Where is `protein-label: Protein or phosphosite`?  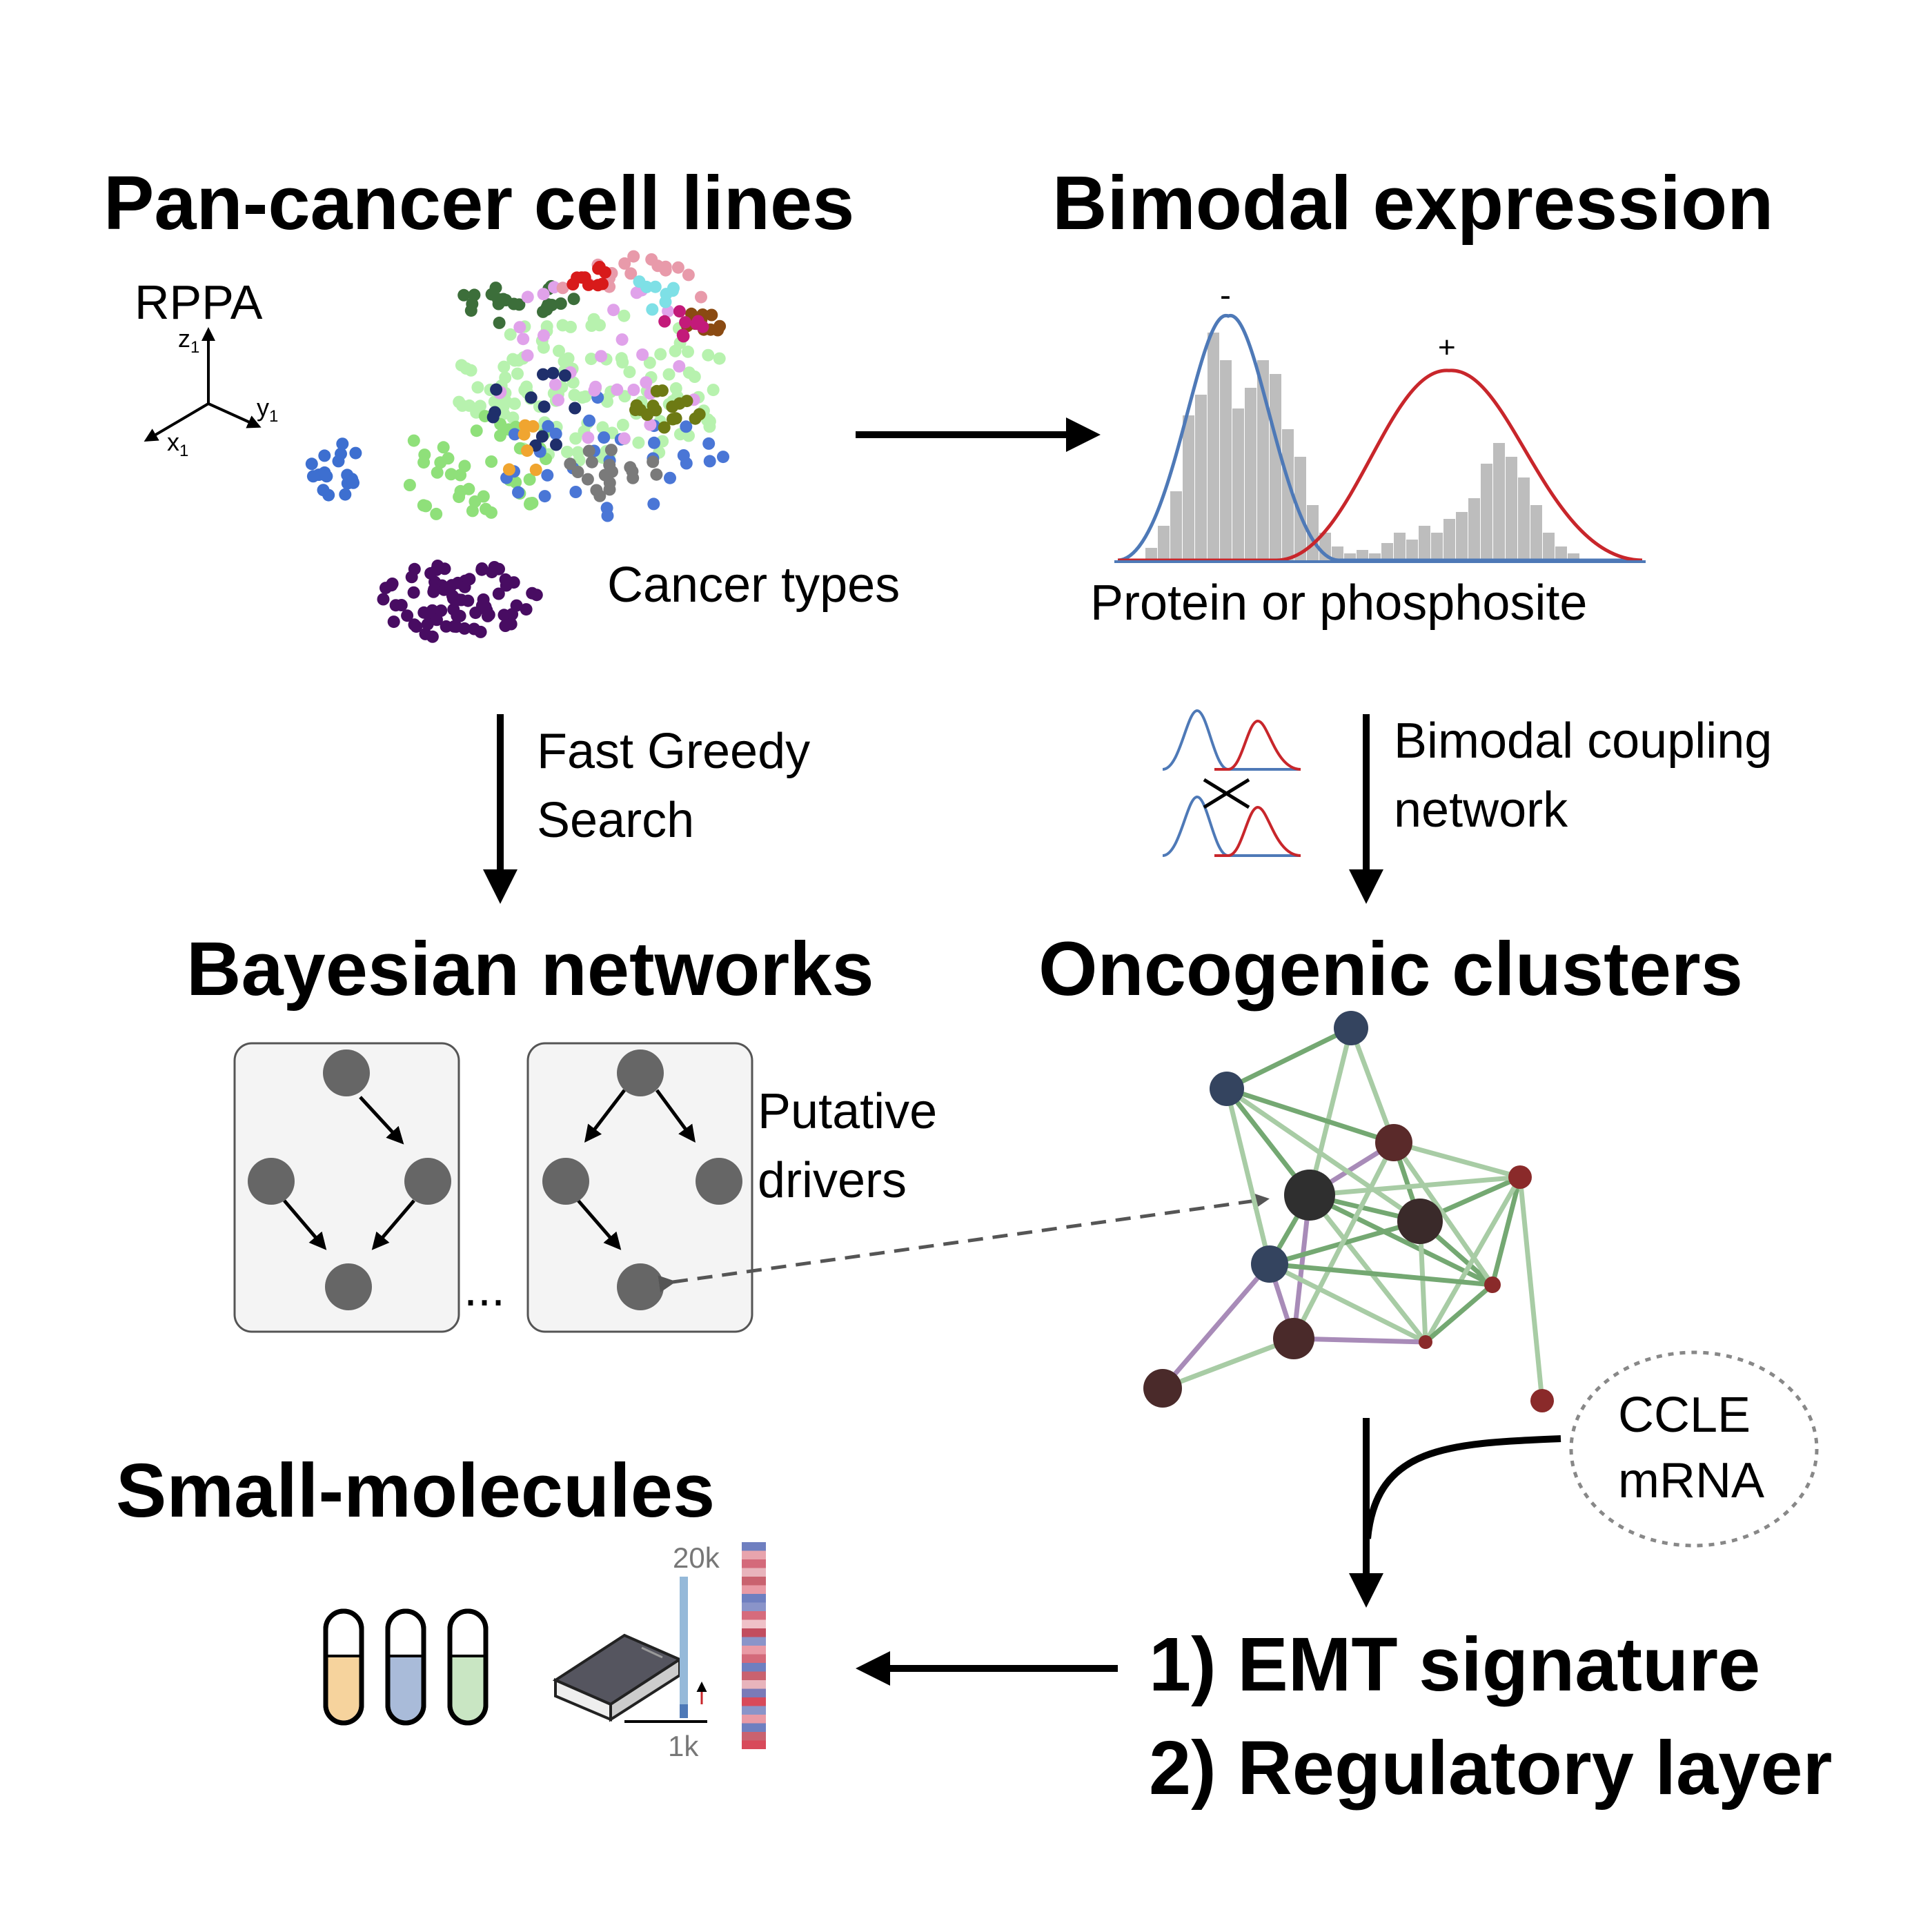 protein-label: Protein or phosphosite is located at coordinates (1338, 603).